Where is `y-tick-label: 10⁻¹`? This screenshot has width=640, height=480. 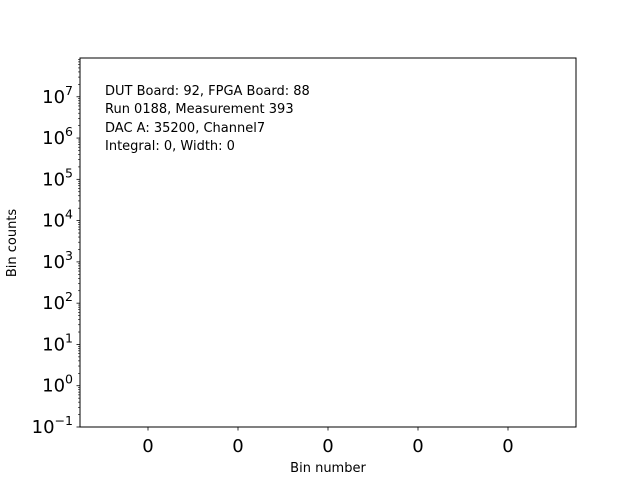
y-tick-label: 10⁻¹ is located at coordinates (52, 425).